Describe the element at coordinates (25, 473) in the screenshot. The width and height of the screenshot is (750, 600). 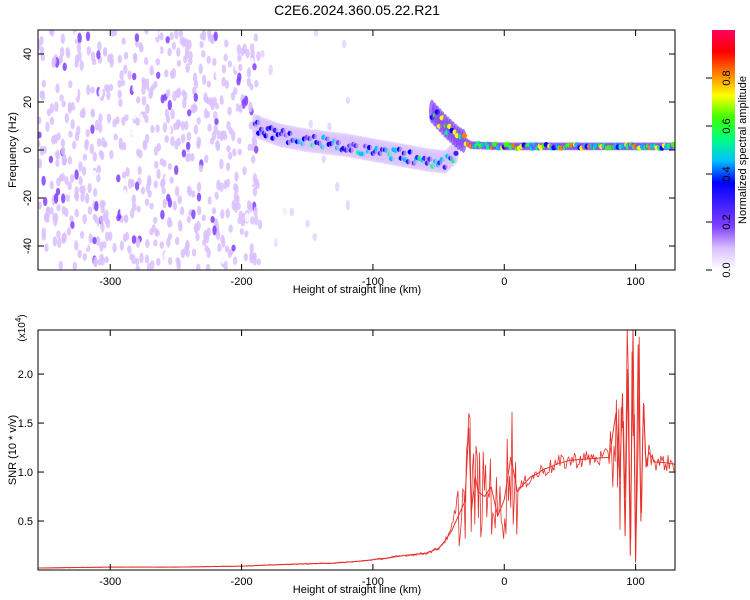
I see `y-tick-label: 1.0` at that location.